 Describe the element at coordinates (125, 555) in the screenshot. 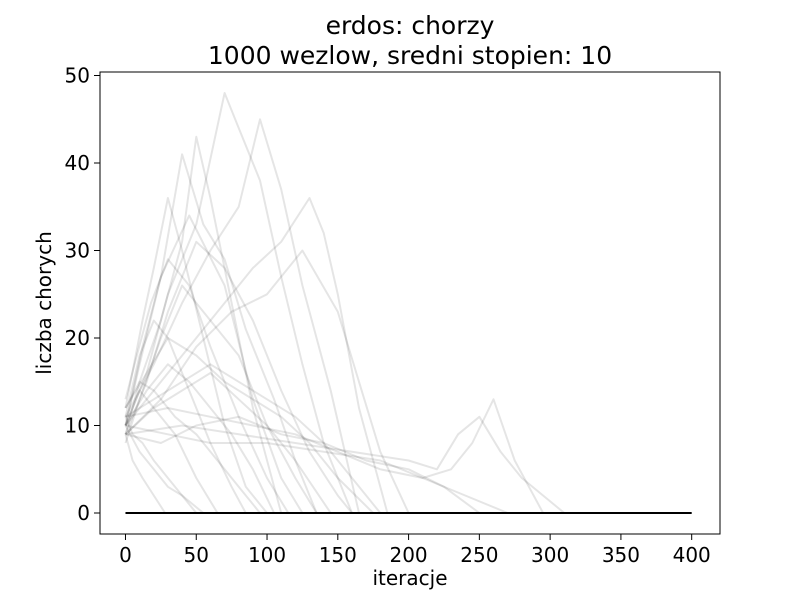

I see `x-tick-label-0: 0` at that location.